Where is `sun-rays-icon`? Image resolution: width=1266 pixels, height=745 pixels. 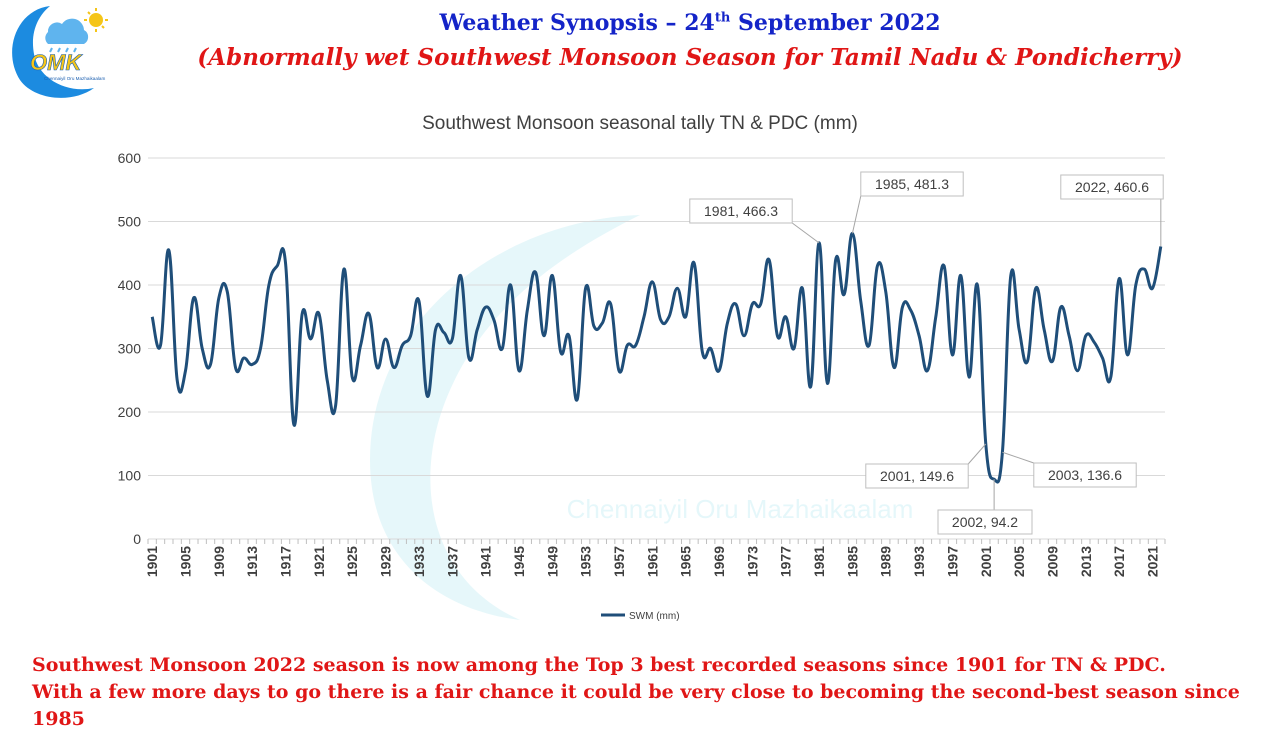
sun-rays-icon is located at coordinates (96, 20).